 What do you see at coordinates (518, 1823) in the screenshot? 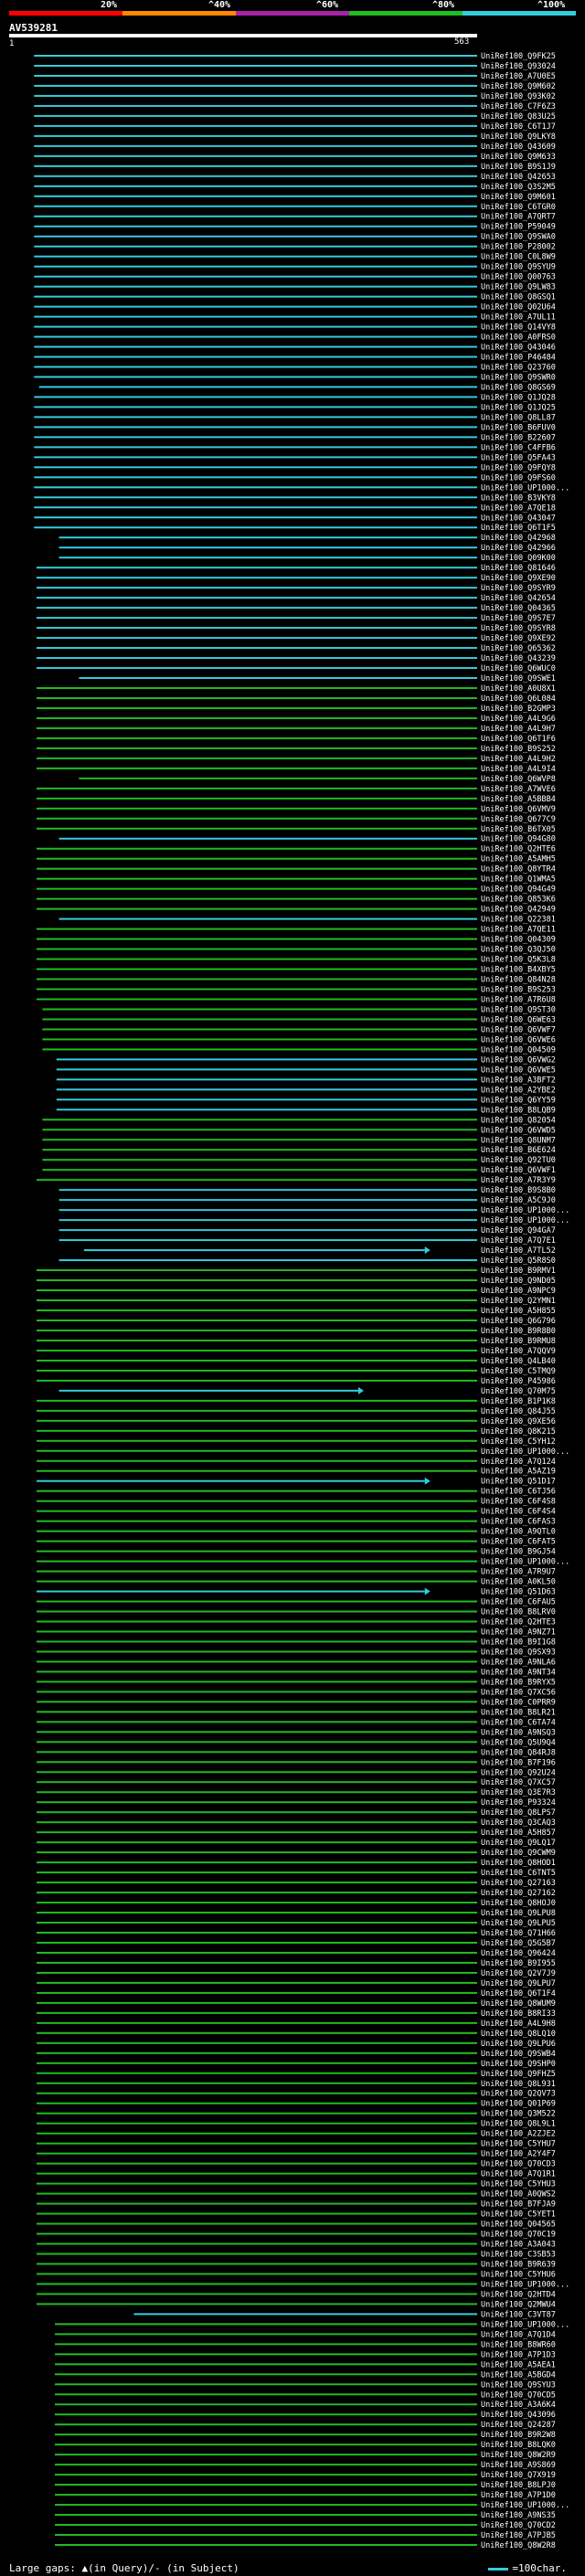
I see `hit-label: UniRef100_Q3CAQ3` at bounding box center [518, 1823].